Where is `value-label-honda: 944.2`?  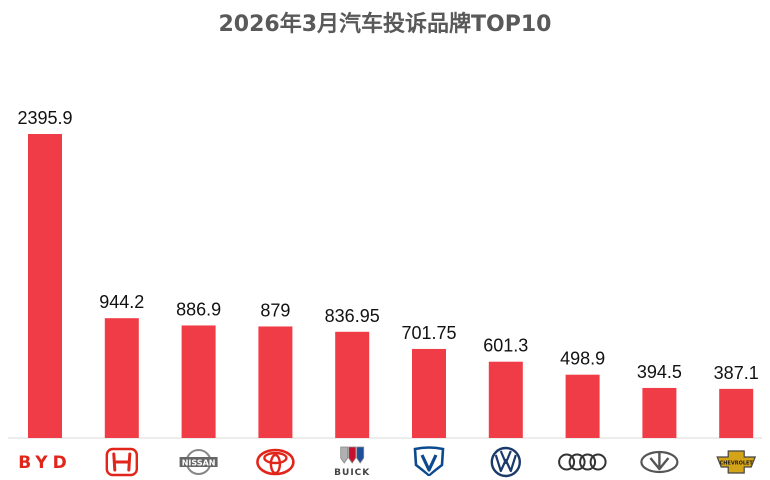 value-label-honda: 944.2 is located at coordinates (121, 302).